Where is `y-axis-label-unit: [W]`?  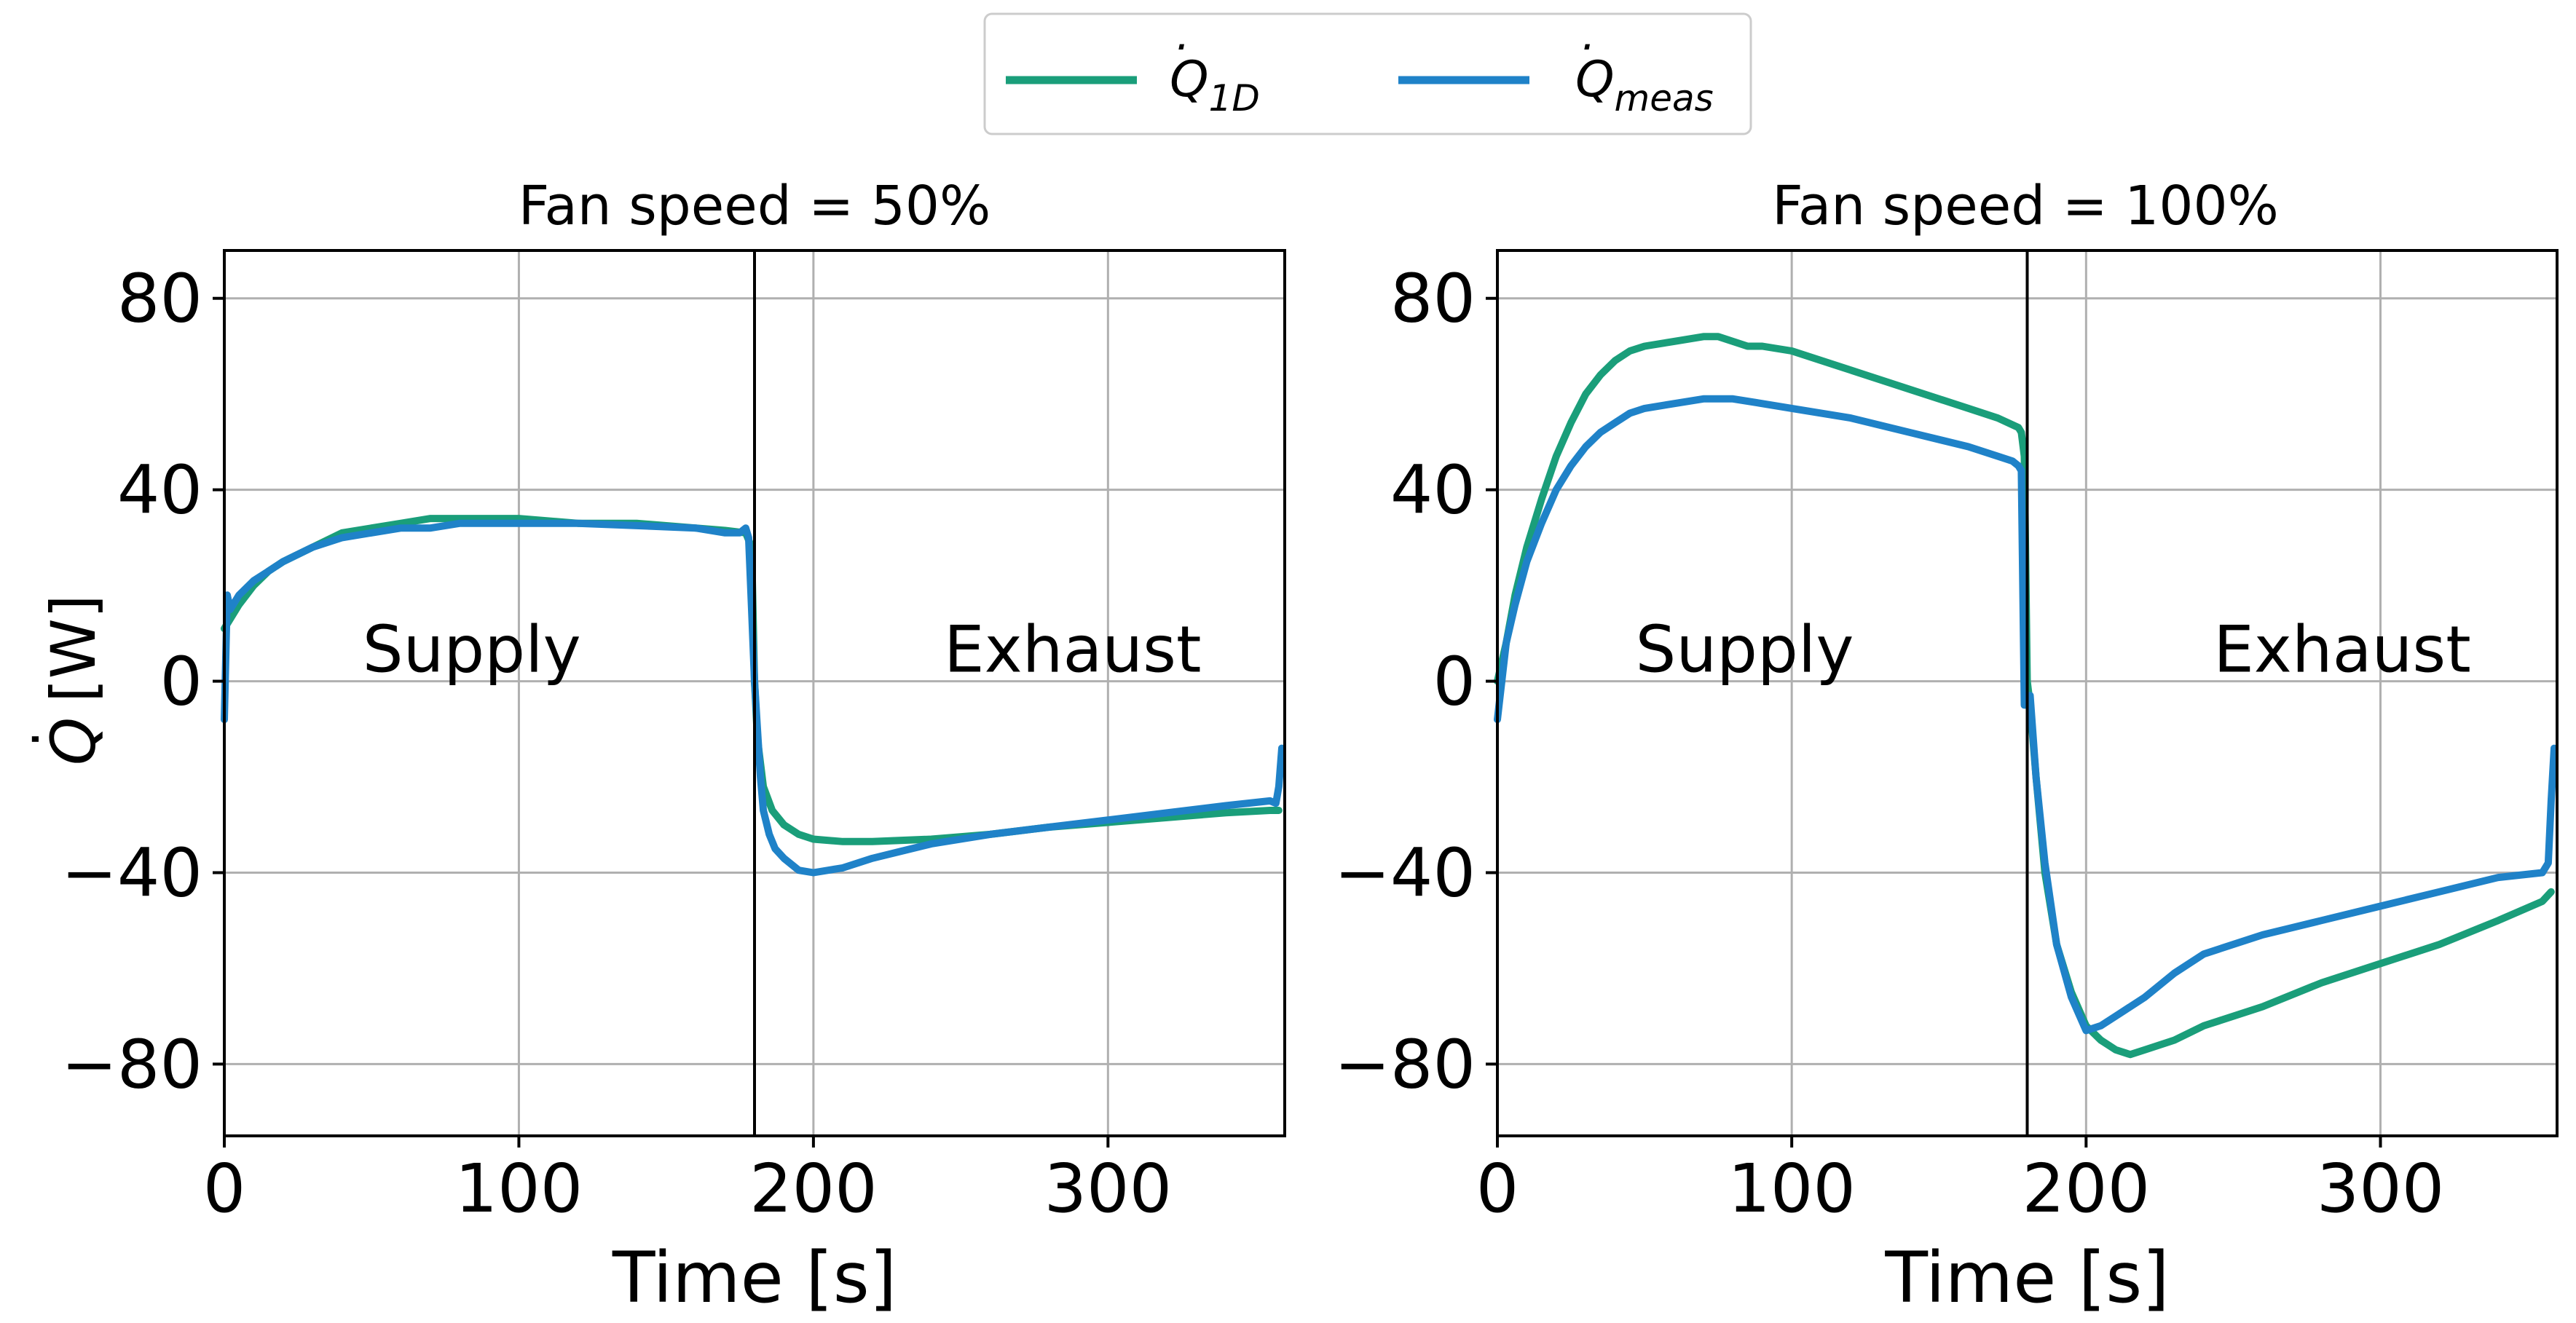
y-axis-label-unit: [W] is located at coordinates (73, 648).